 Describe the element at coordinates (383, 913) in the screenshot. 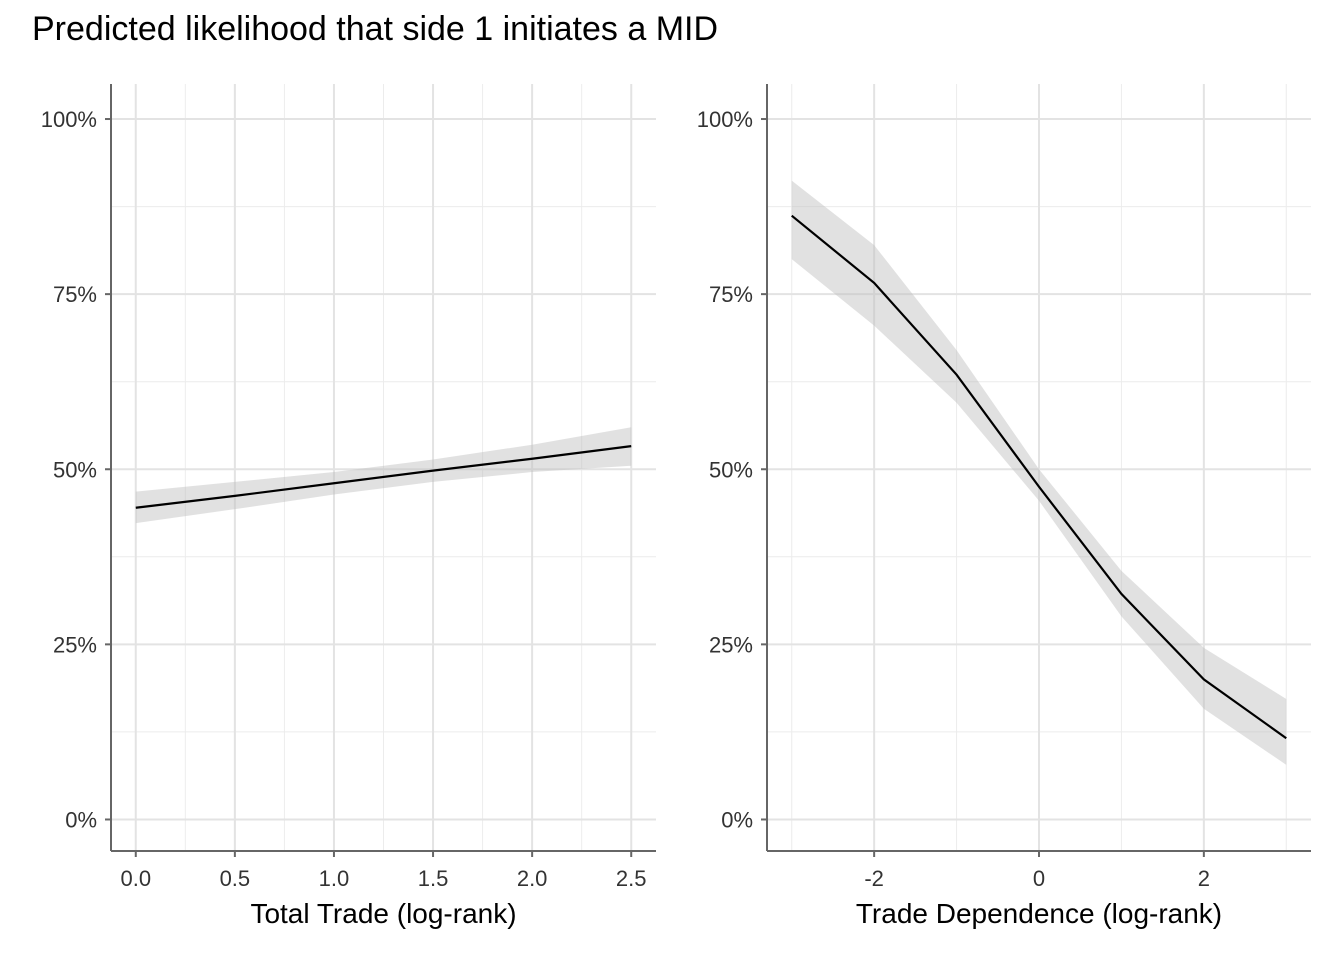

I see `x-axis-title: Total Trade (log-rank)` at that location.